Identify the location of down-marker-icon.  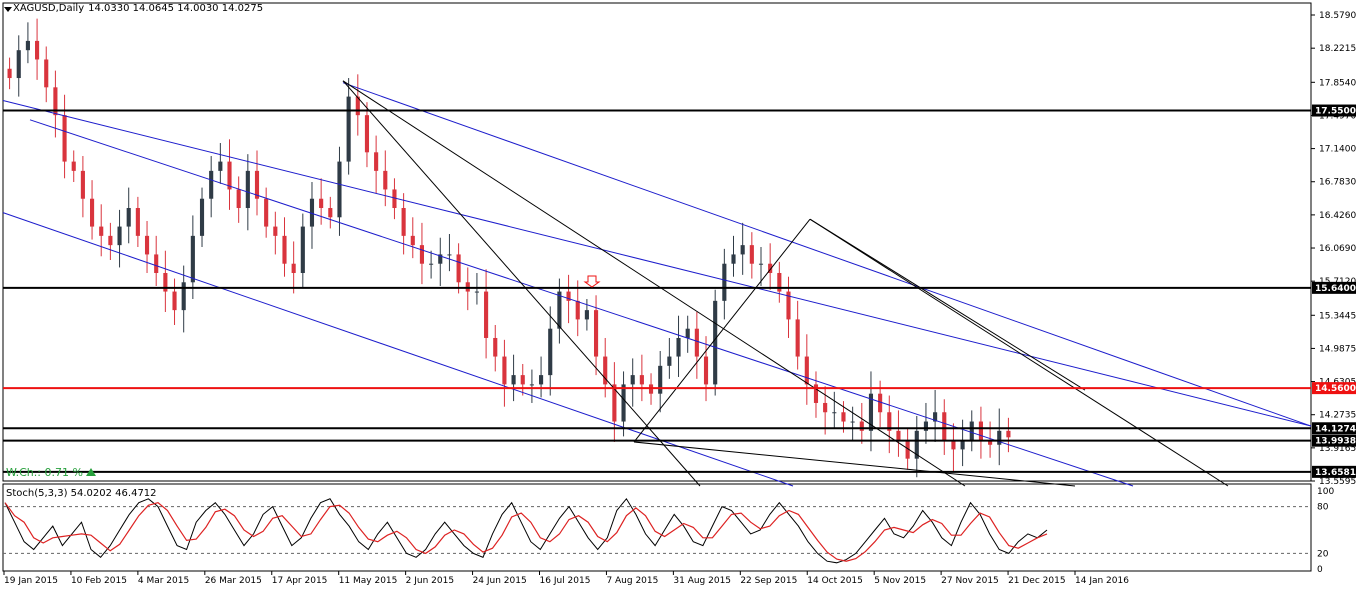
(592, 281).